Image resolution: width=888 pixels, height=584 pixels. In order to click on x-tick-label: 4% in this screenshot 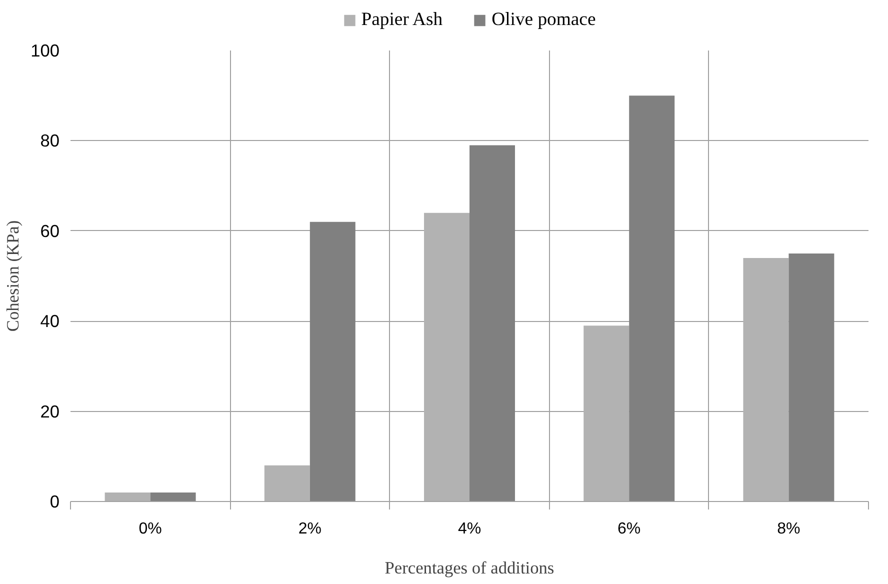, I will do `click(470, 529)`.